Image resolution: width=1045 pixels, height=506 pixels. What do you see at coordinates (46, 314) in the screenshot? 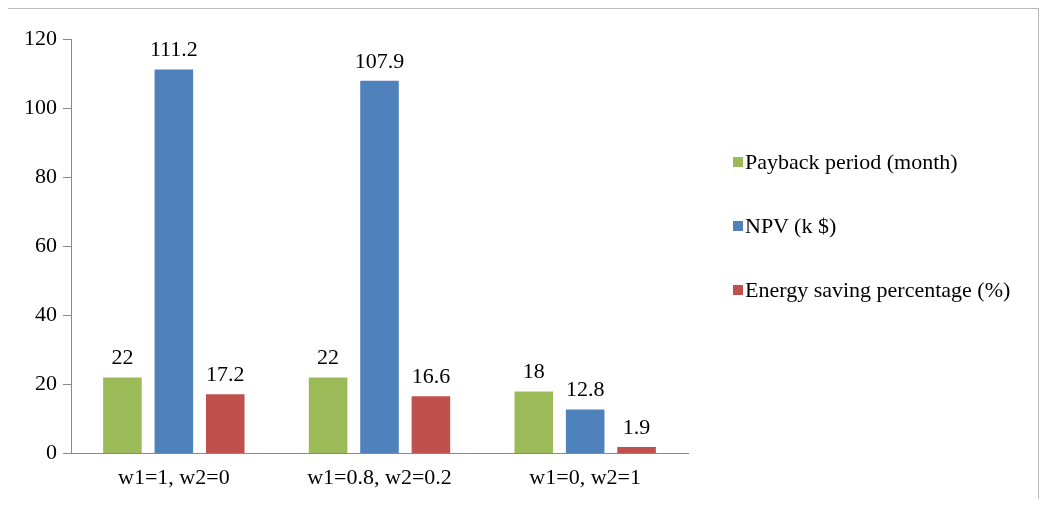
I see `y-tick-label: 40` at bounding box center [46, 314].